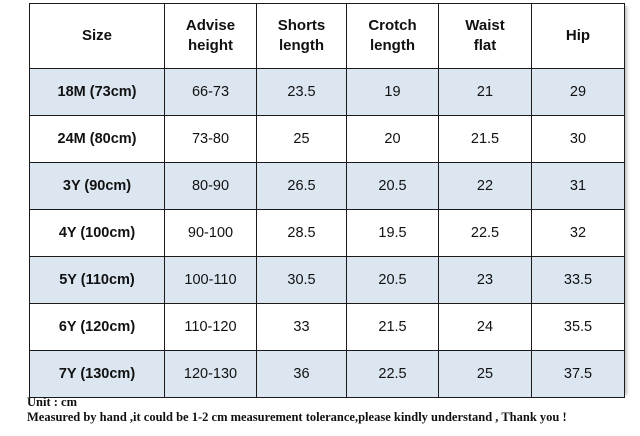 This screenshot has height=436, width=640. I want to click on hip-cell: 30, so click(578, 139).